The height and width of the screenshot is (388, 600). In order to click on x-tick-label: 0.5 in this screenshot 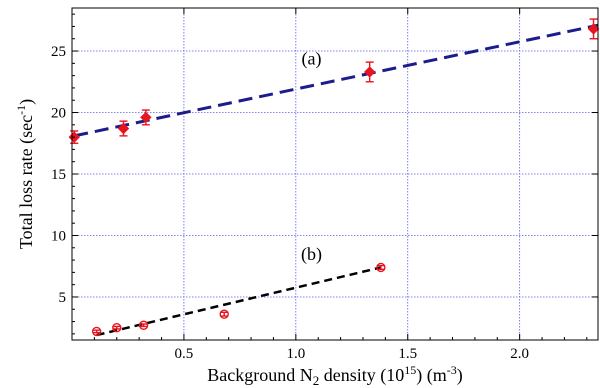, I will do `click(184, 354)`.